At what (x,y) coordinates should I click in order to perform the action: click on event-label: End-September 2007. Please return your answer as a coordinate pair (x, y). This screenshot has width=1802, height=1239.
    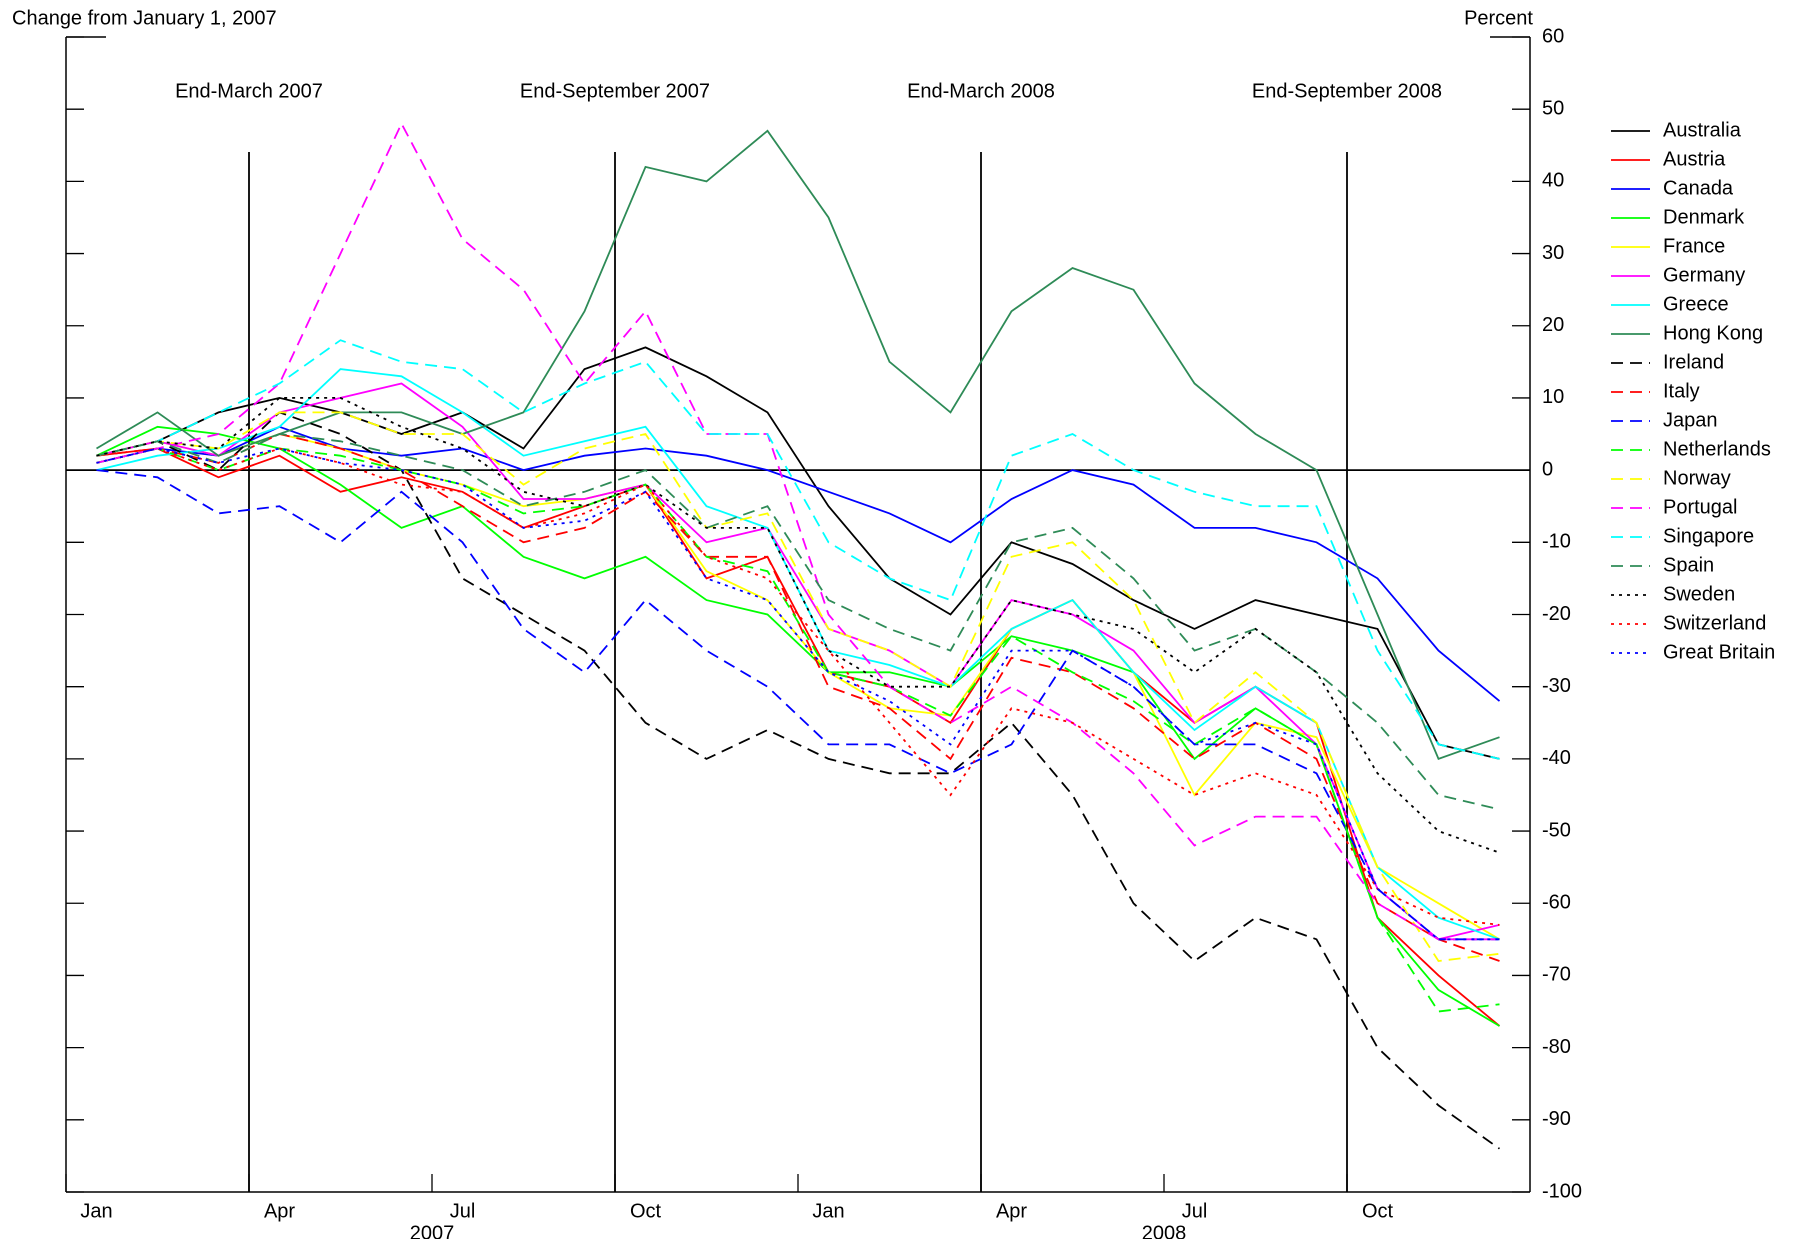
    Looking at the image, I should click on (615, 91).